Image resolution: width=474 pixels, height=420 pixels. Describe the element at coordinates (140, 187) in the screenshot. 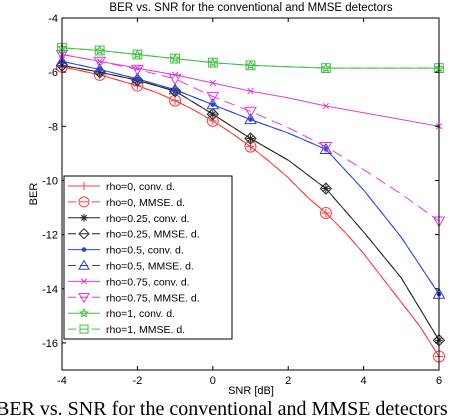

I see `legend-label-0: rho=0, conv. d.` at that location.